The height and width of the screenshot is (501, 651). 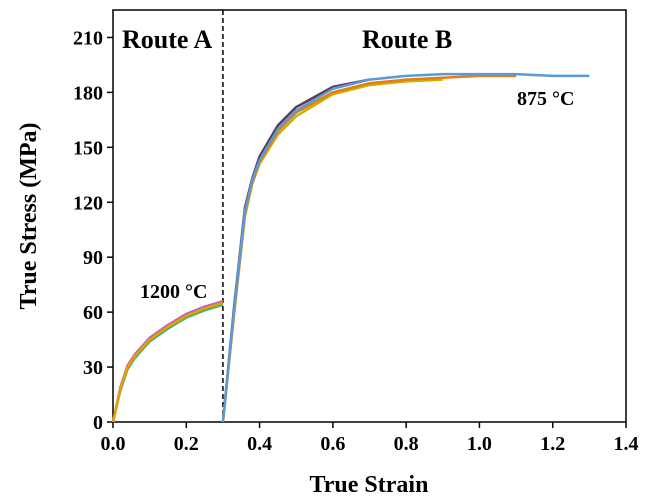 What do you see at coordinates (29, 215) in the screenshot?
I see `y-axis-title: True Stress (MPa)` at bounding box center [29, 215].